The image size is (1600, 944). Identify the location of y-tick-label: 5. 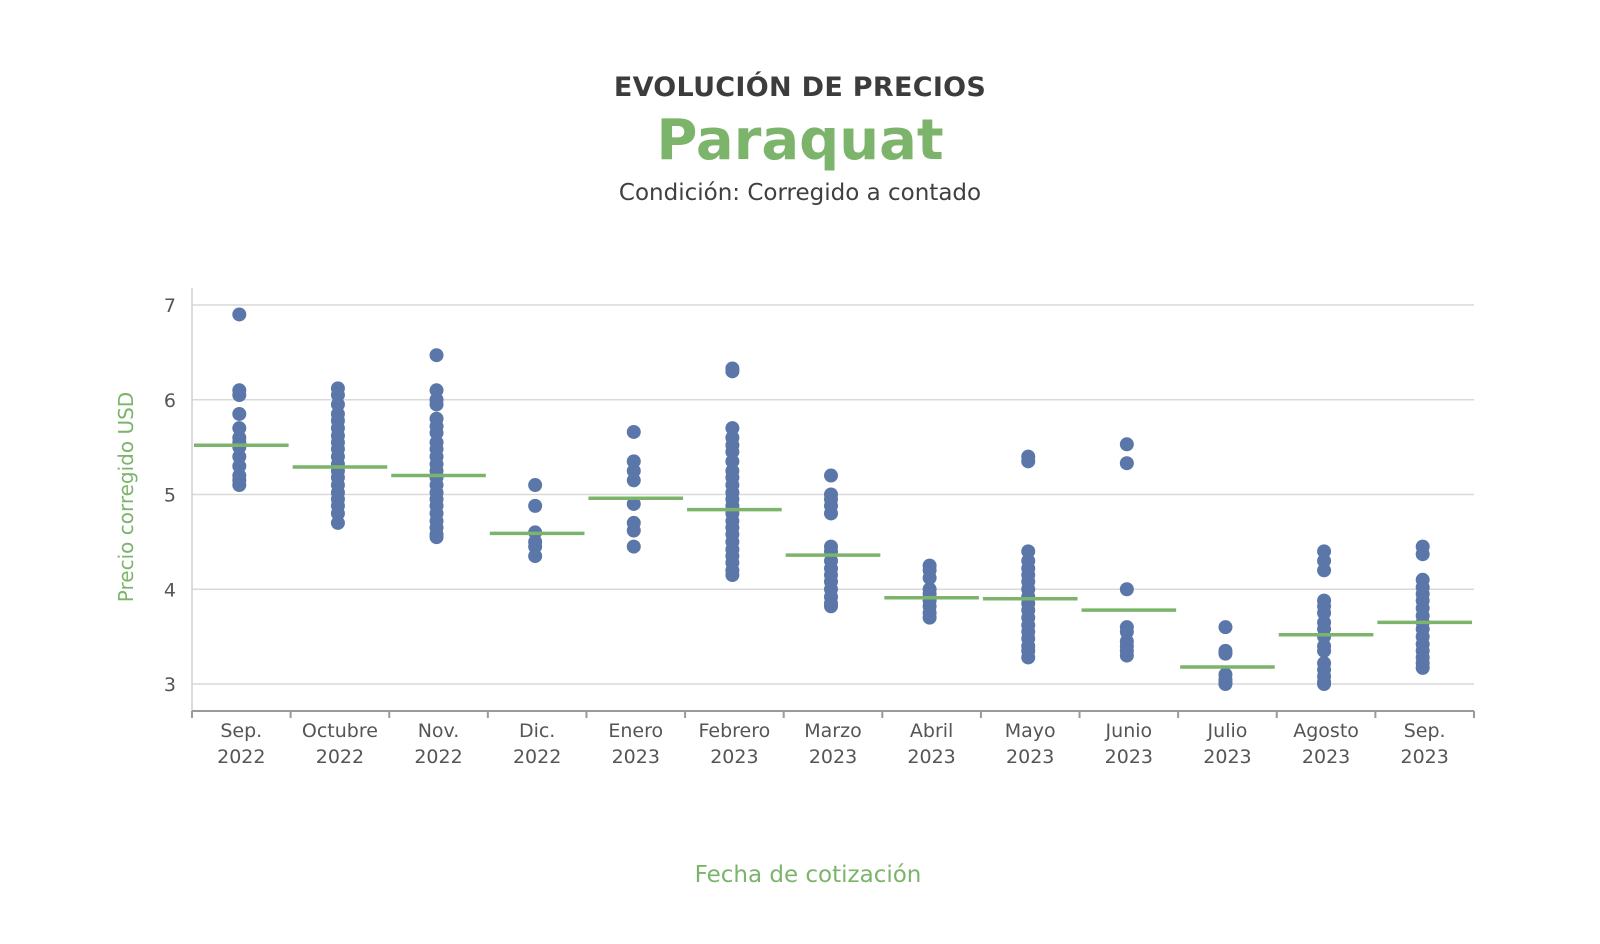
(170, 496).